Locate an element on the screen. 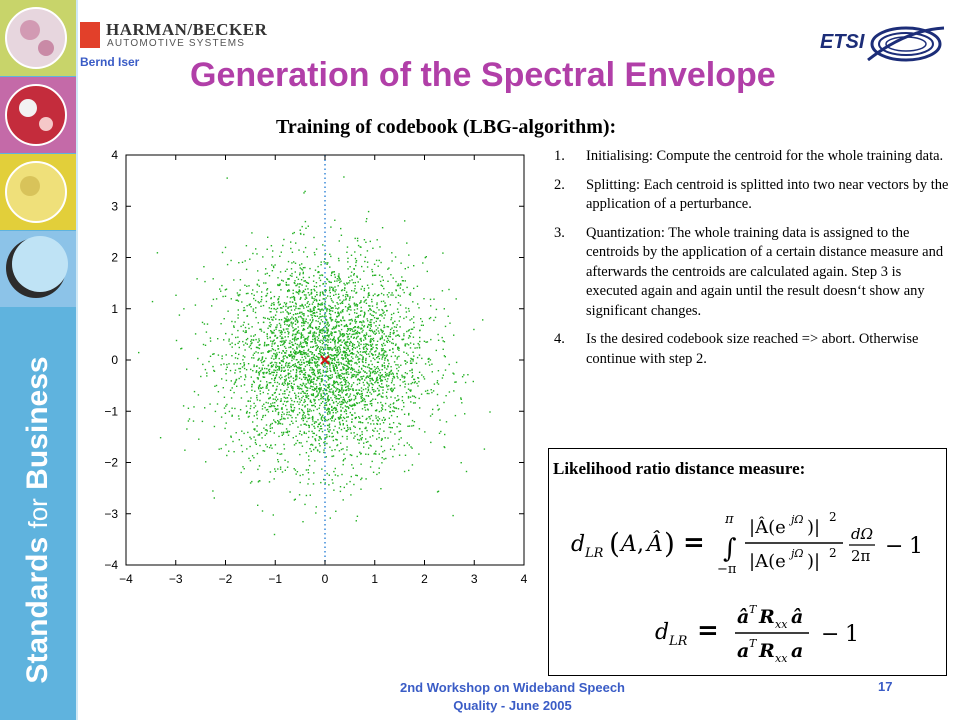 The width and height of the screenshot is (960, 720). author: Bernd Iser is located at coordinates (110, 62).